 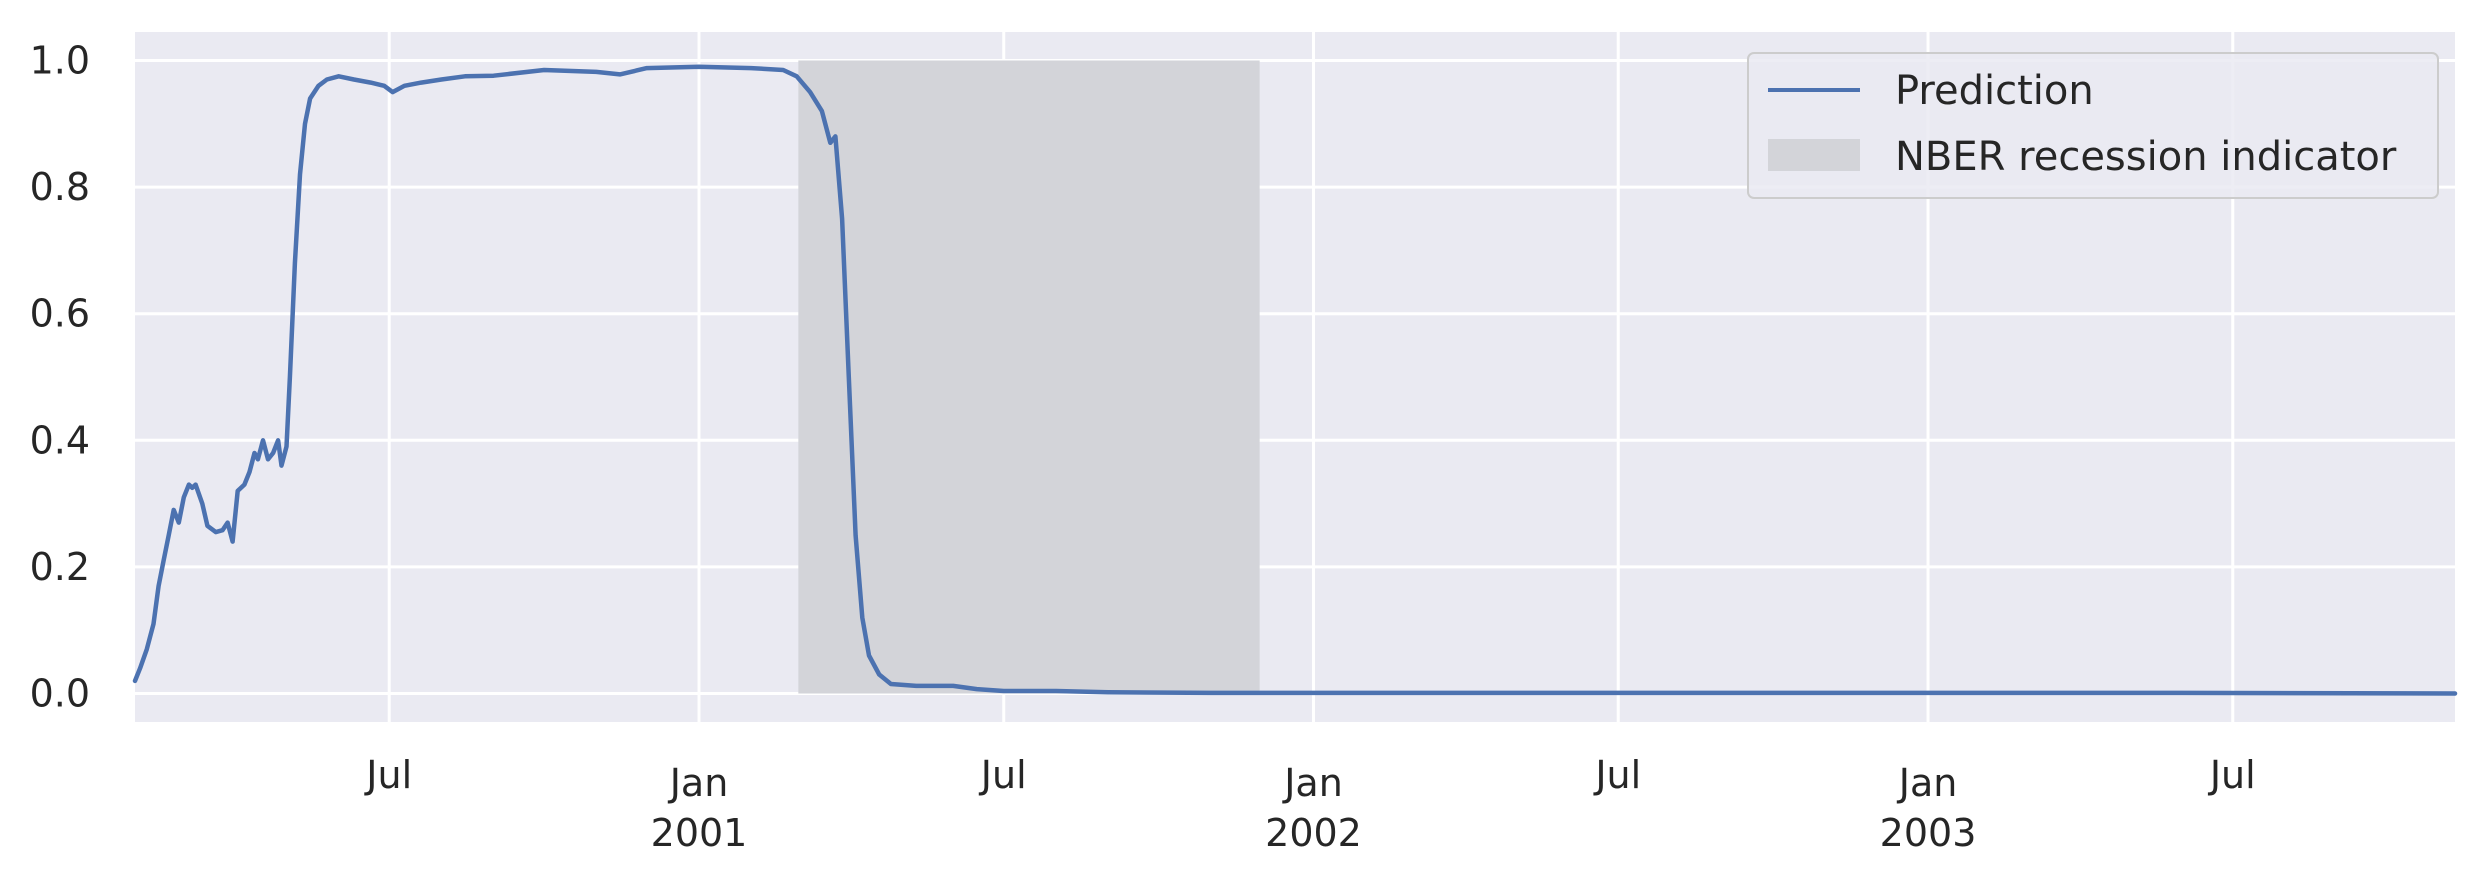 What do you see at coordinates (60, 440) in the screenshot?
I see `y-tick-label: 0.4` at bounding box center [60, 440].